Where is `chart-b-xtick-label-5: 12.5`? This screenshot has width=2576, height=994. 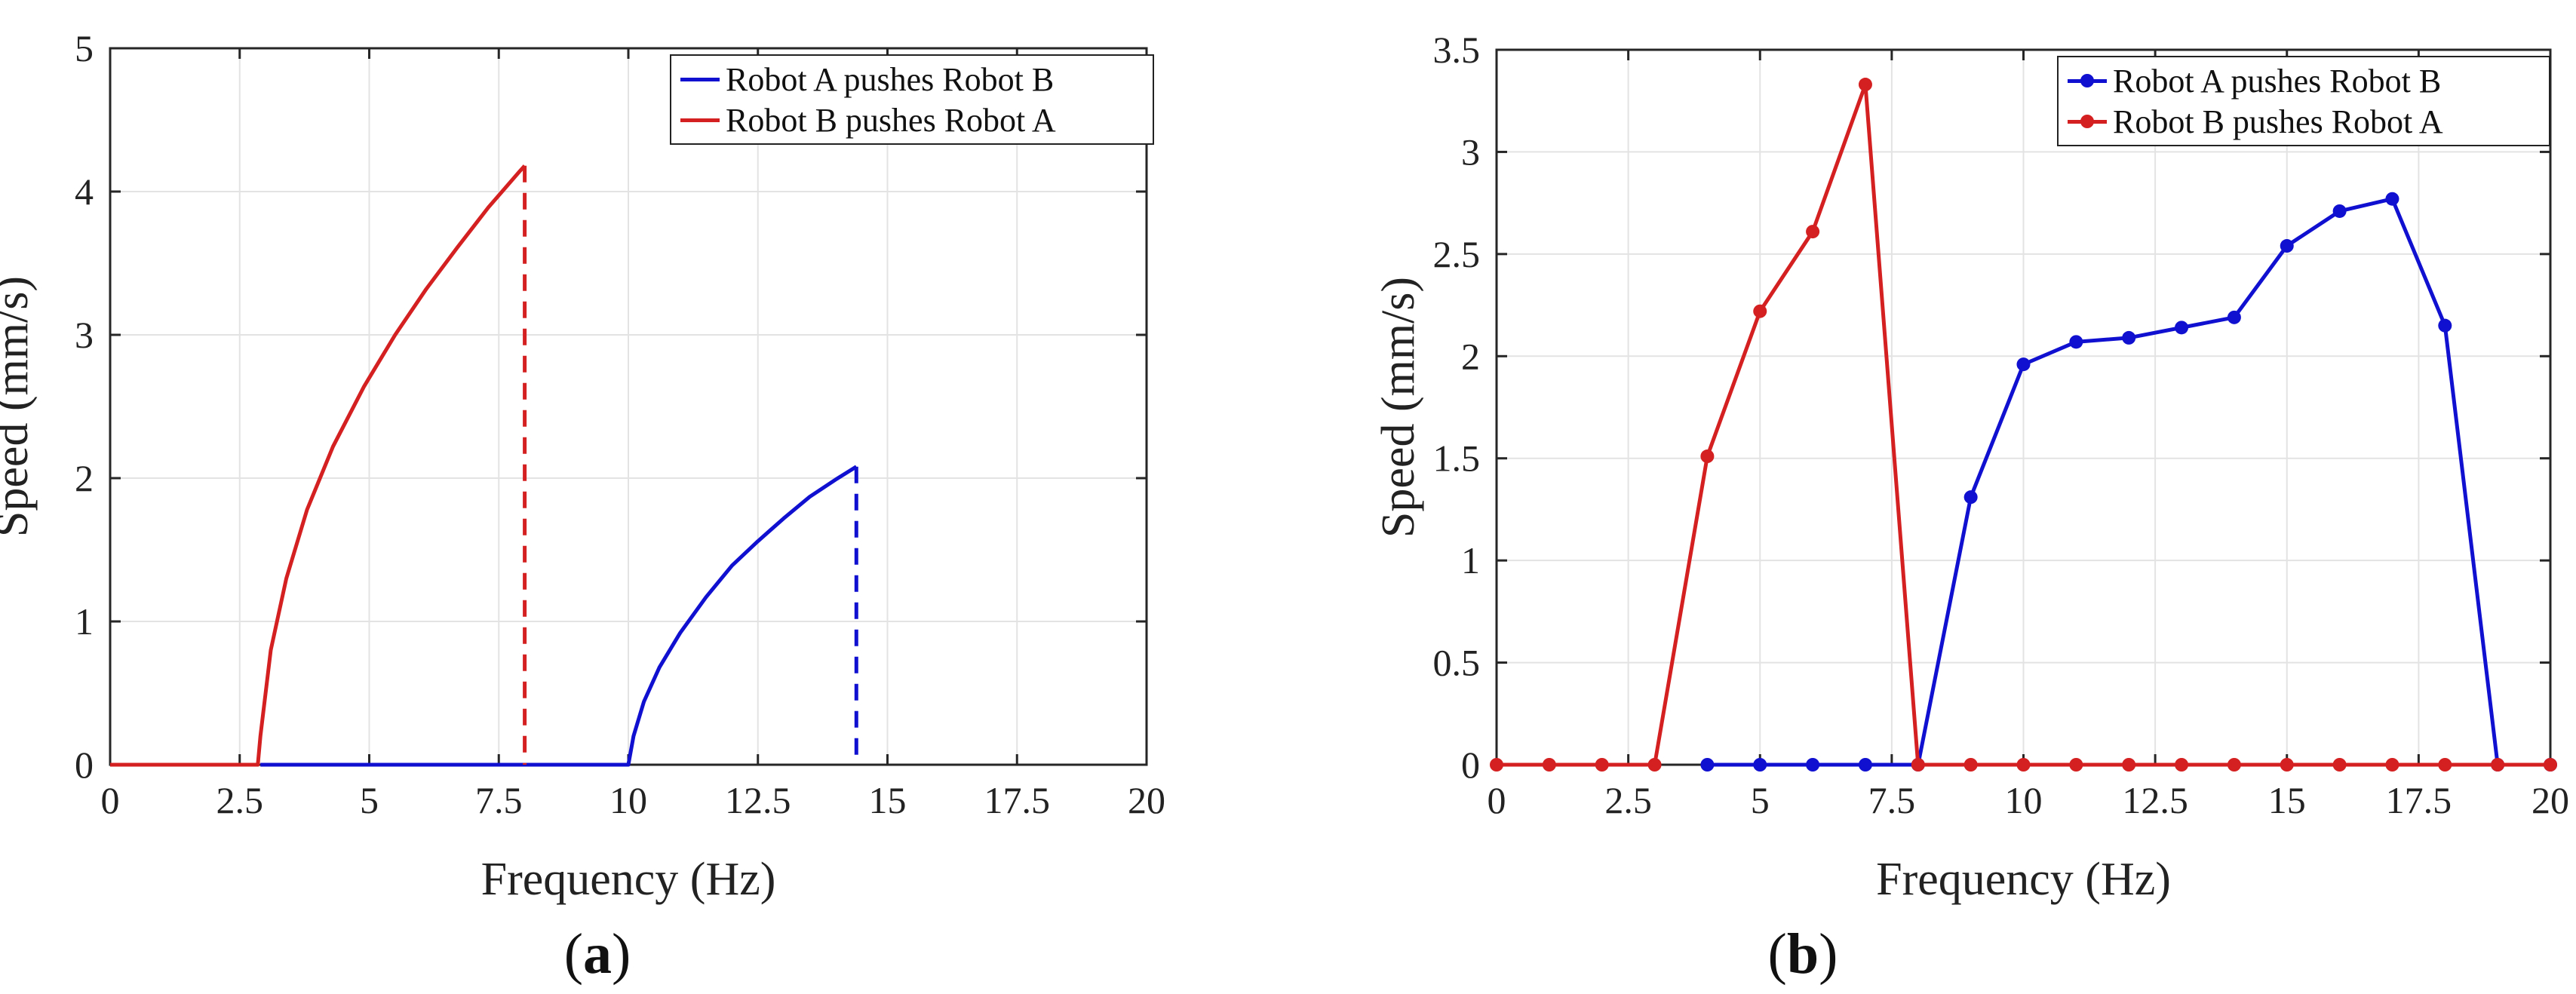 chart-b-xtick-label-5: 12.5 is located at coordinates (2155, 800).